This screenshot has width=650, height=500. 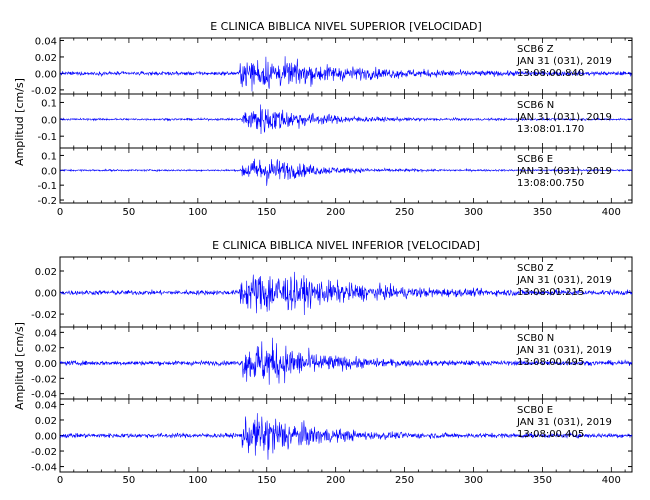 I want to click on trace-time-label: 13:08:01.215, so click(x=550, y=292).